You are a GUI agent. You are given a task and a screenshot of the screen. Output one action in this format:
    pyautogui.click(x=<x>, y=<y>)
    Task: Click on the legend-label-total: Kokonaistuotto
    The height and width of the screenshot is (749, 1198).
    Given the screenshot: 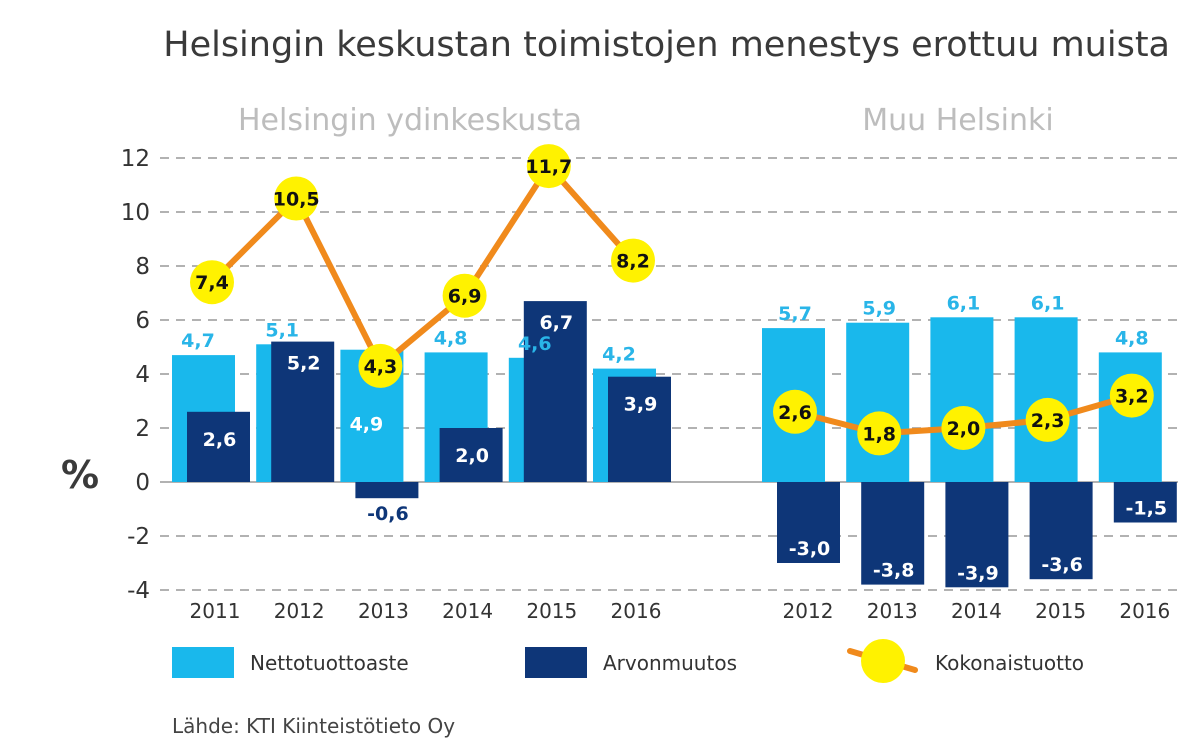 What is the action you would take?
    pyautogui.click(x=1009, y=663)
    